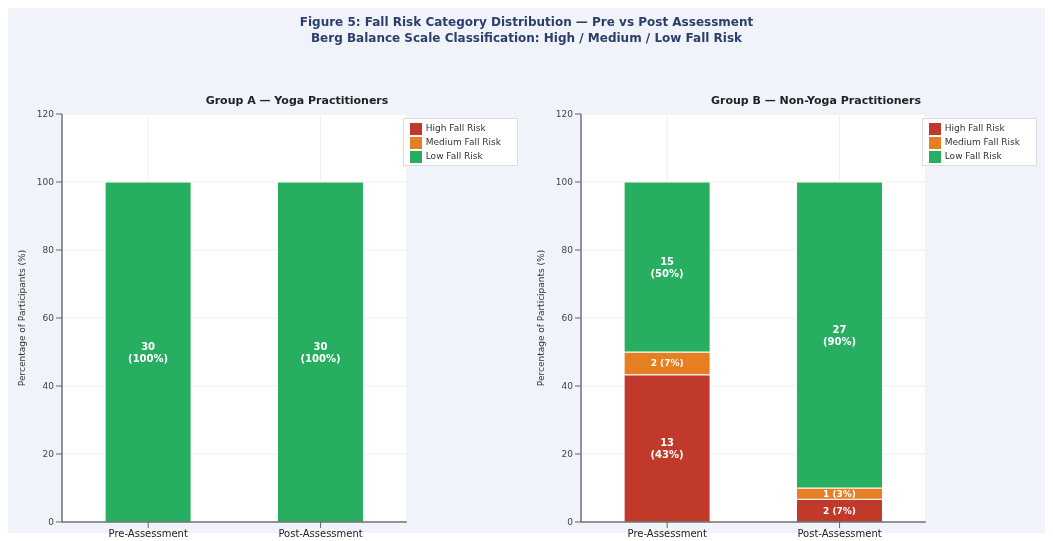  Describe the element at coordinates (526, 38) in the screenshot. I see `text: Berg Balance Scale Classification: High / Medium / Low Fall Risk` at that location.